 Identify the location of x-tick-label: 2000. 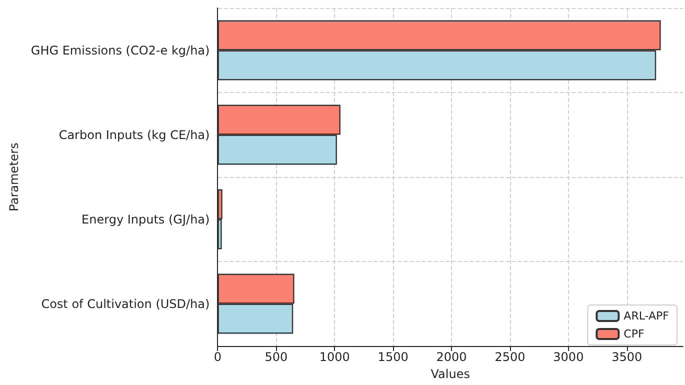
(451, 357).